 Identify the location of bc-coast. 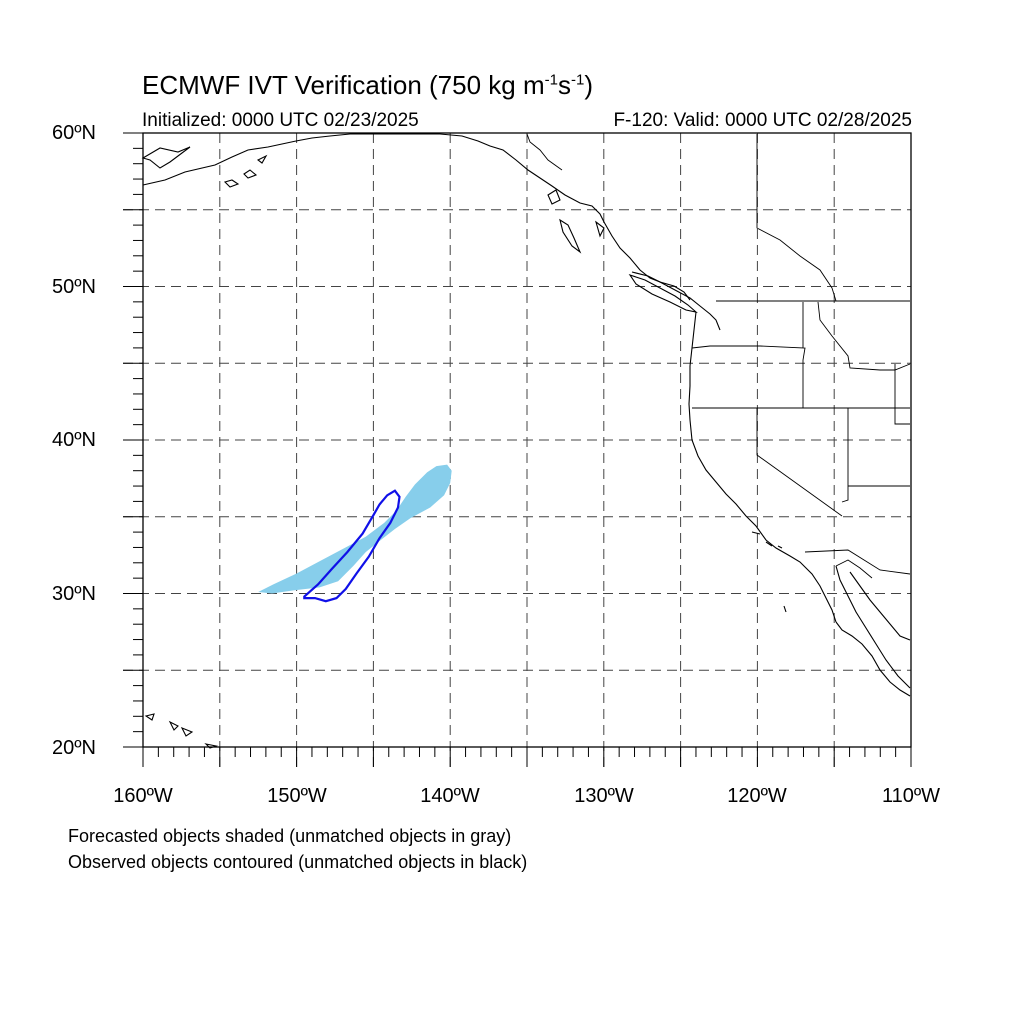
(676, 301).